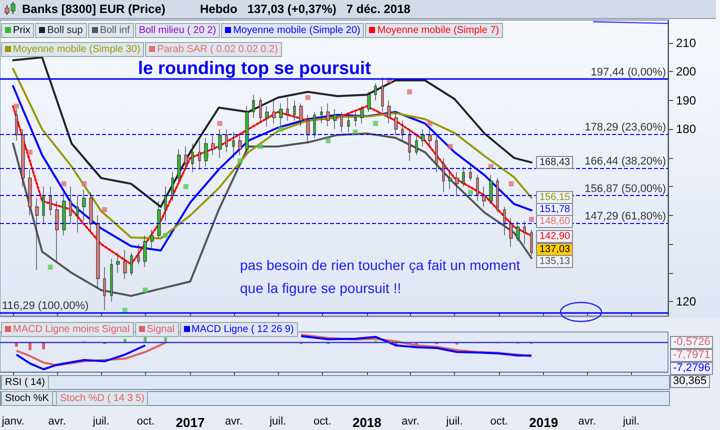  What do you see at coordinates (686, 71) in the screenshot?
I see `y-tick-label: 200` at bounding box center [686, 71].